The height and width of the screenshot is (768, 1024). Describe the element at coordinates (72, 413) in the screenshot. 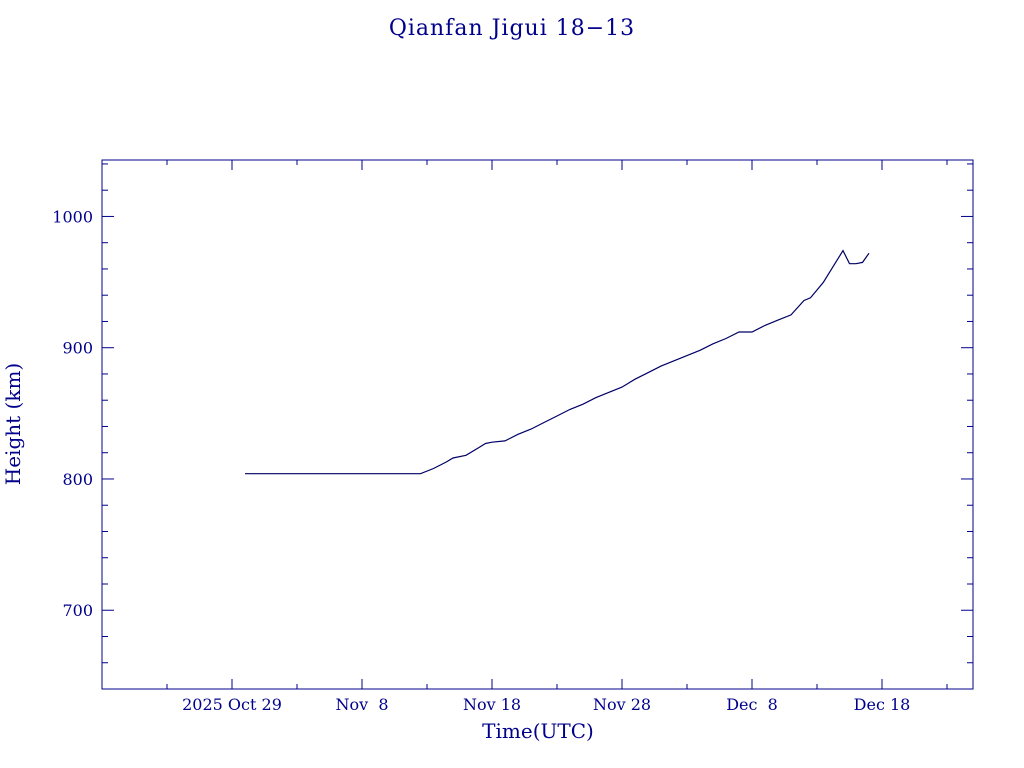

I see `y-tick-labels: 700 800 900 1000` at that location.